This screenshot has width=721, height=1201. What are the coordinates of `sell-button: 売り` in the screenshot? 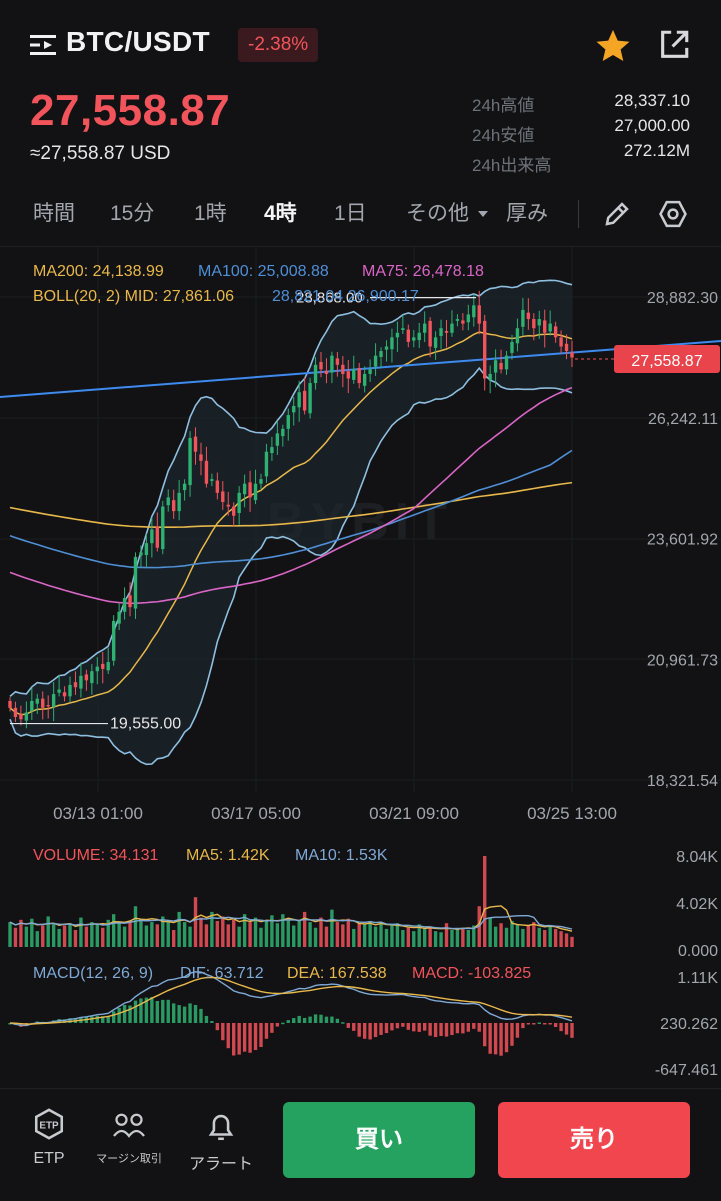 It's located at (594, 1140).